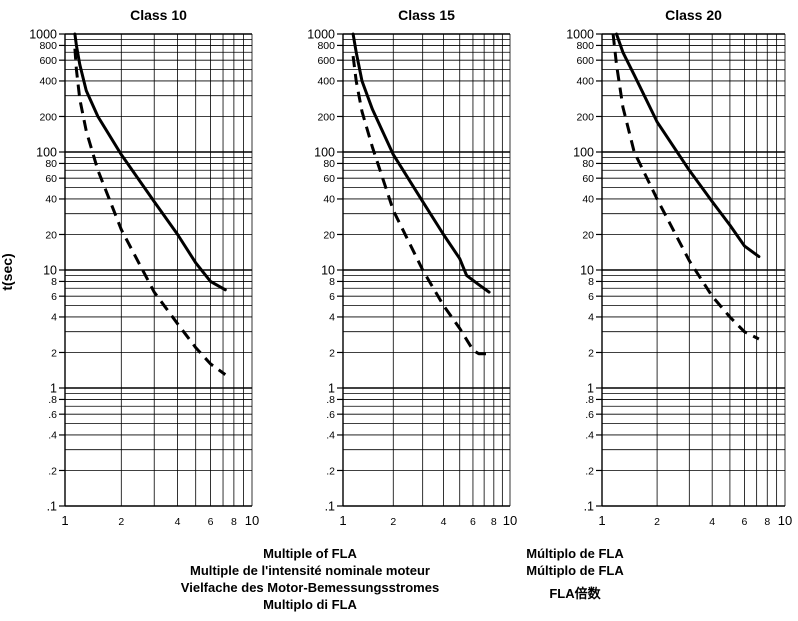  What do you see at coordinates (7, 271) in the screenshot?
I see `y-axis-label: t(sec)` at bounding box center [7, 271].